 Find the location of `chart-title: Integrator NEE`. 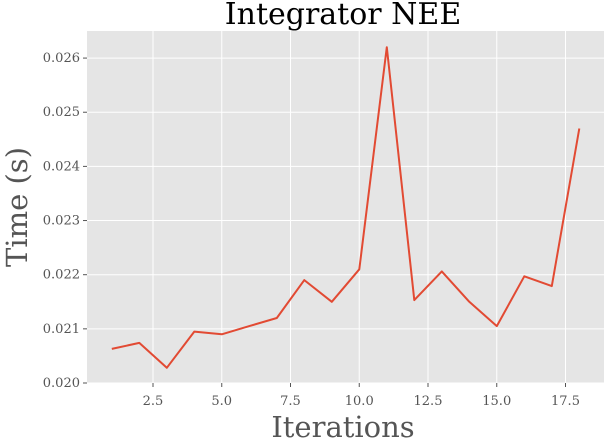

chart-title: Integrator NEE is located at coordinates (343, 16).